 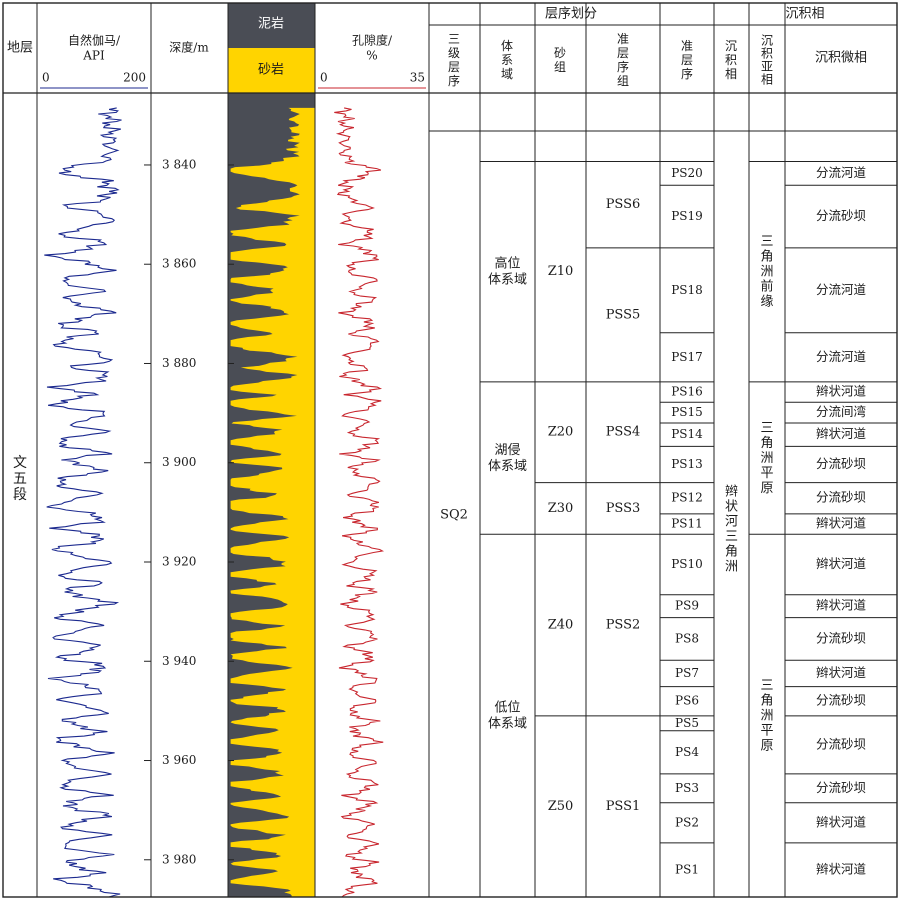 I want to click on sand-group-header: 砂组, so click(x=560, y=60).